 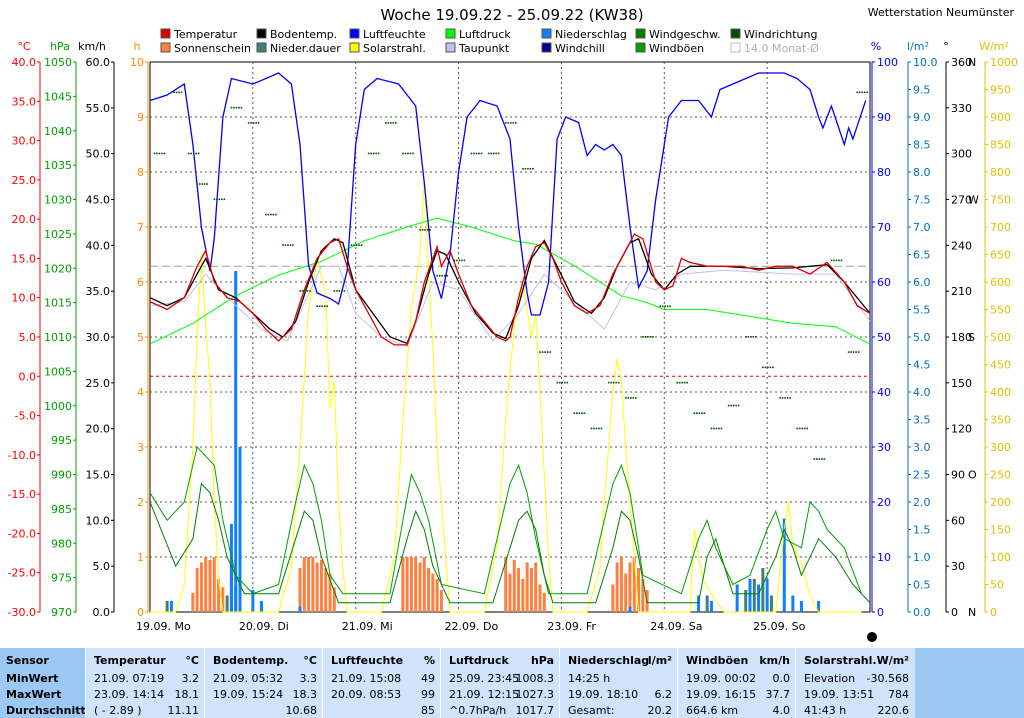 I want to click on stats-value-press: 1027.3, so click(x=535, y=694).